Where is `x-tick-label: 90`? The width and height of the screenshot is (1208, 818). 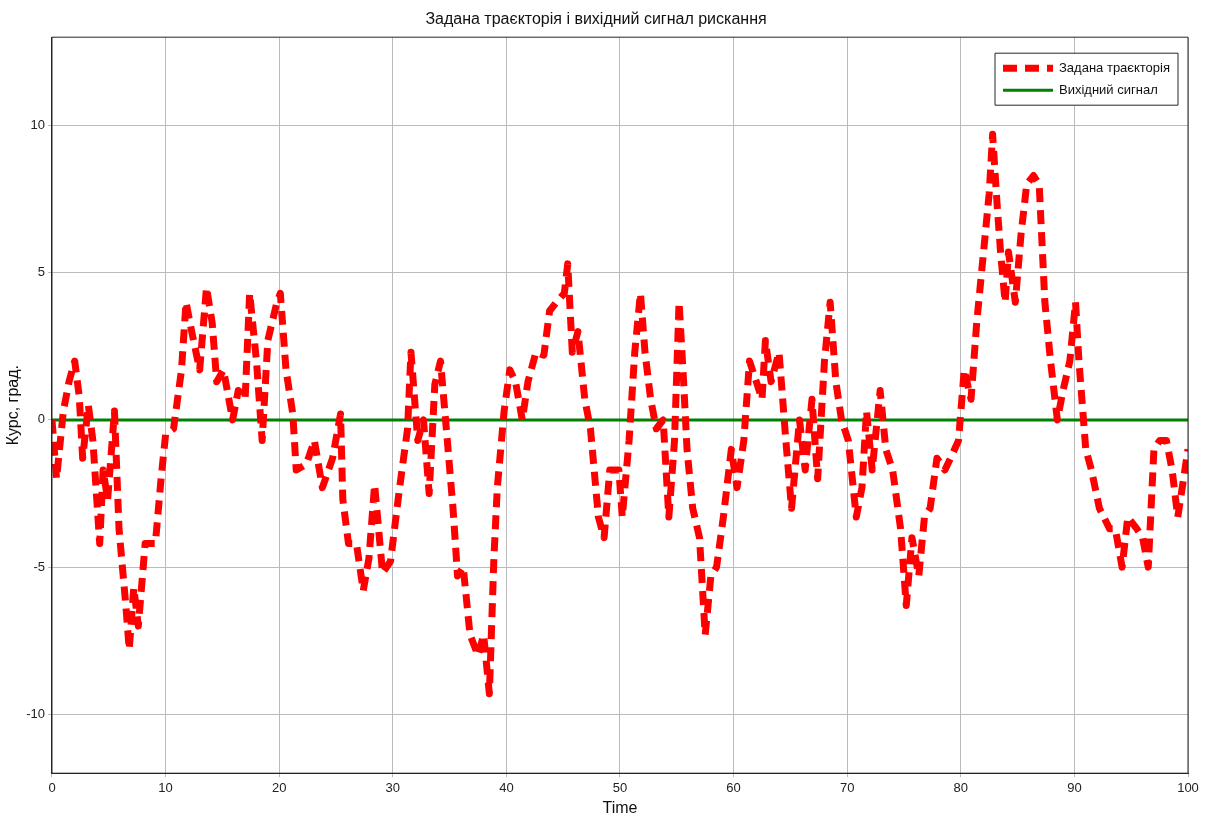
x-tick-label: 90 is located at coordinates (1074, 787).